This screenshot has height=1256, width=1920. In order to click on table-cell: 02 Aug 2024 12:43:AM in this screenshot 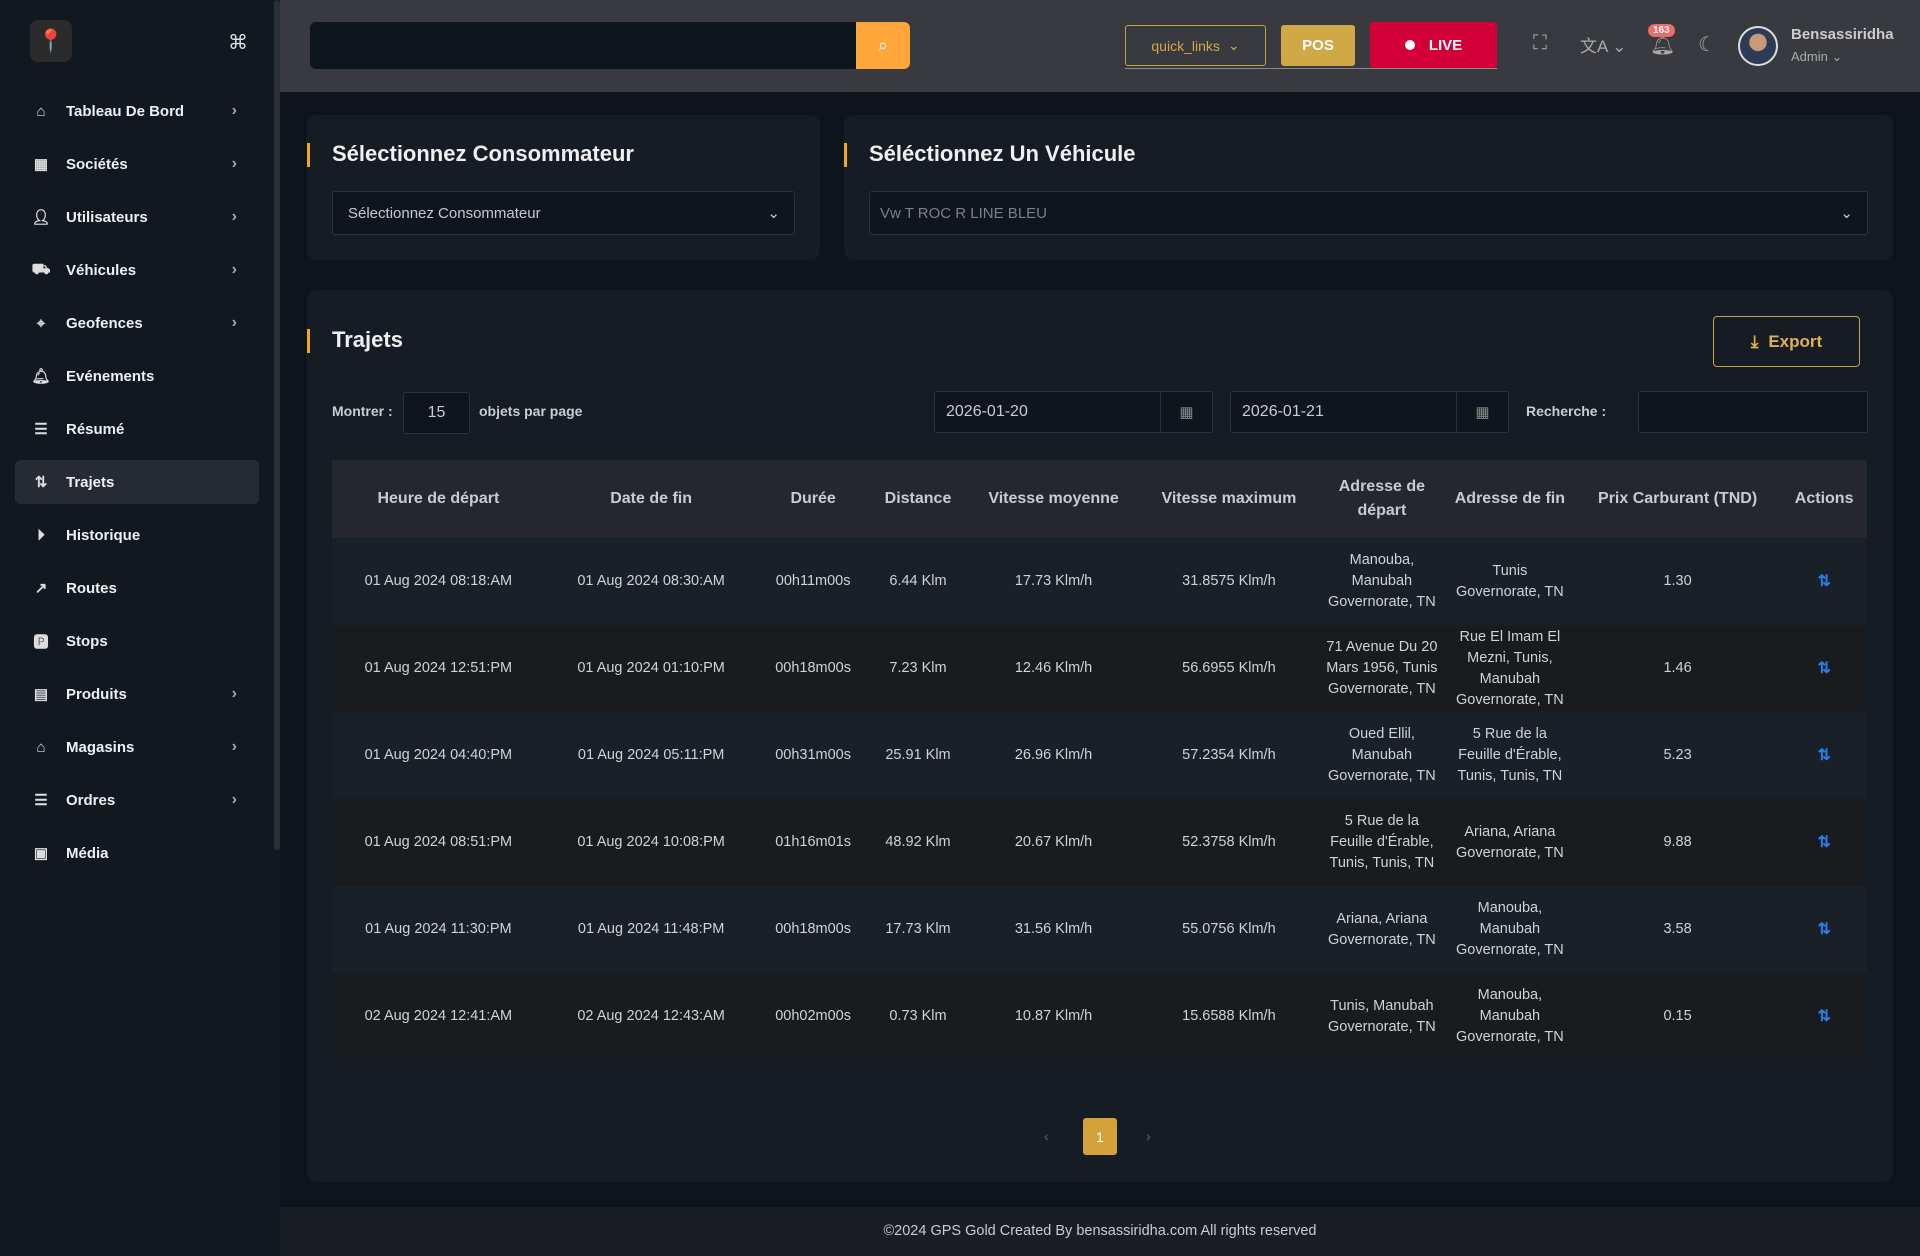, I will do `click(651, 1016)`.